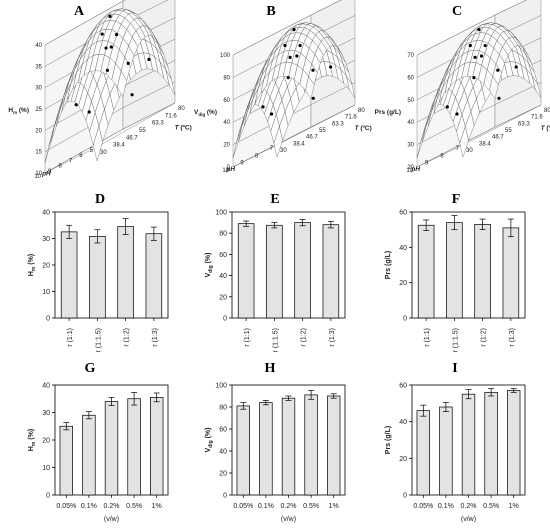 Image resolution: width=550 pixels, height=532 pixels. Describe the element at coordinates (38, 174) in the screenshot. I see `z-tick-label: 10` at that location.